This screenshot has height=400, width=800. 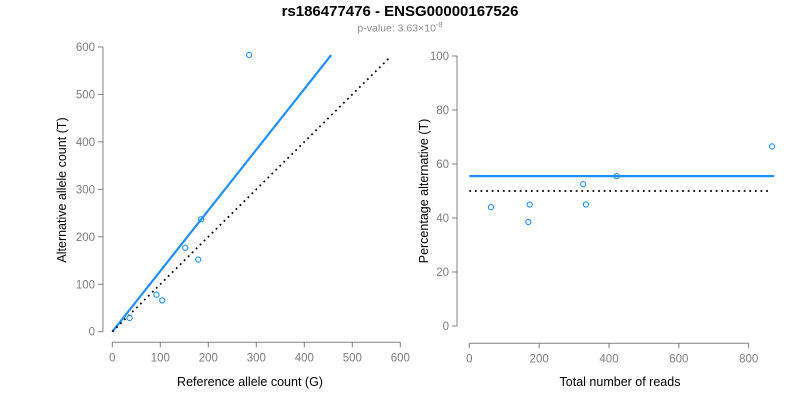 What do you see at coordinates (748, 359) in the screenshot?
I see `x-tick-label: 800` at bounding box center [748, 359].